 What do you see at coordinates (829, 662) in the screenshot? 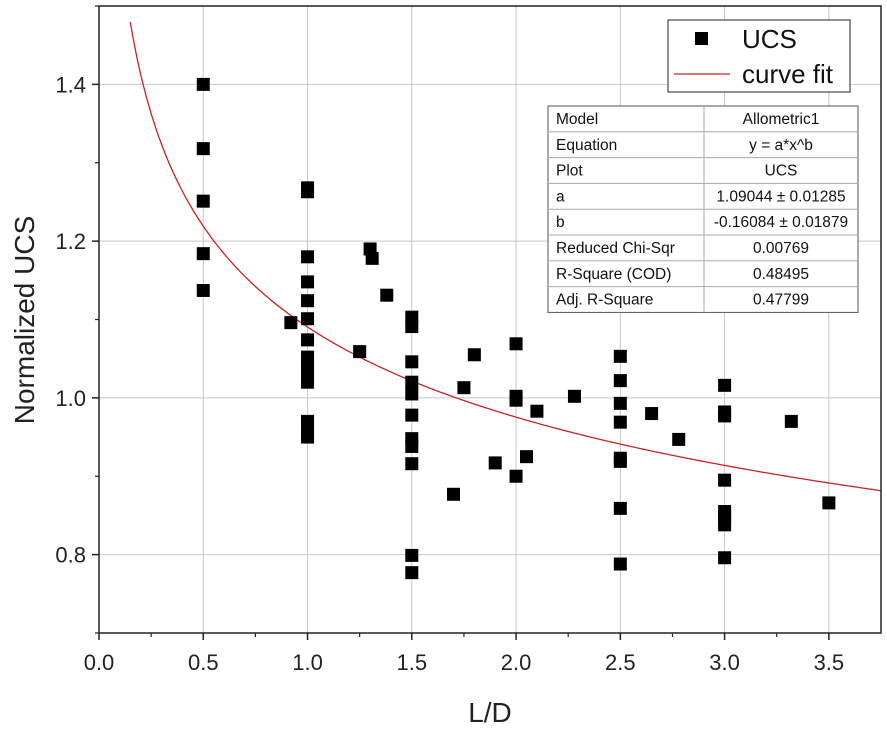
I see `x-tick-label: 3.5` at bounding box center [829, 662].